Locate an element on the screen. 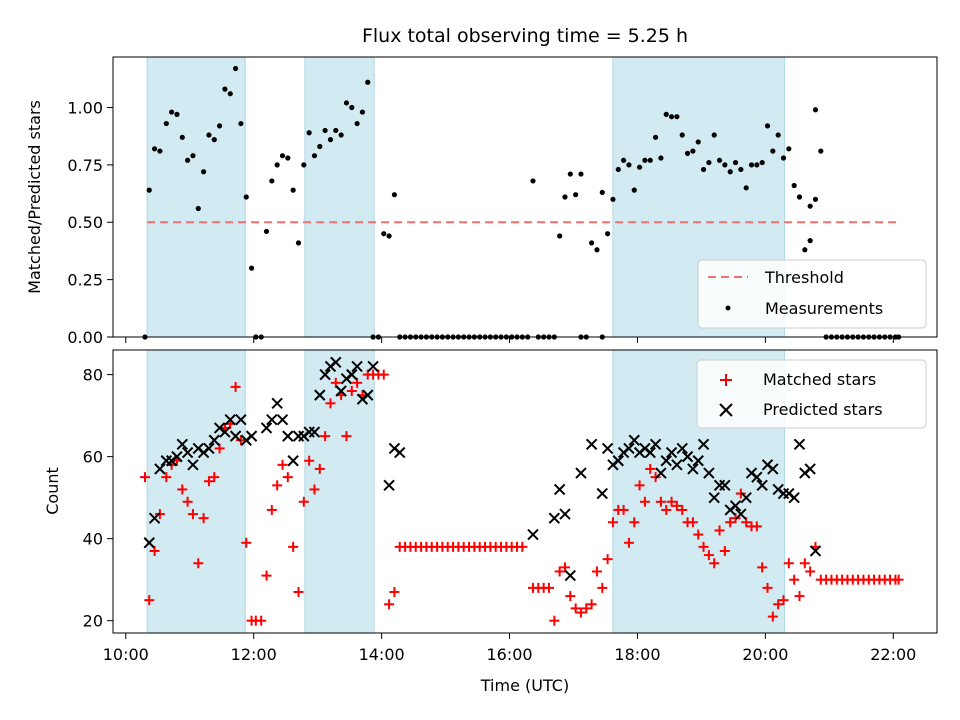  chart-title: Flux total observing time = 5.25 h is located at coordinates (525, 36).